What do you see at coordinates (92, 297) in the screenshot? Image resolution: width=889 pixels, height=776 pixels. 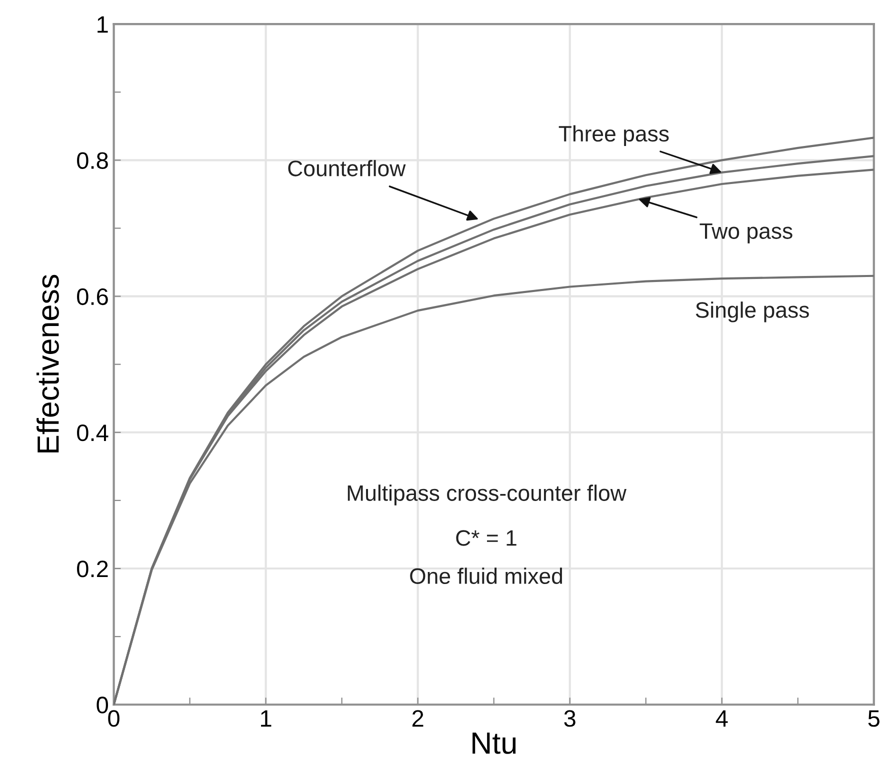 I see `y-tick-label: 0.6` at bounding box center [92, 297].